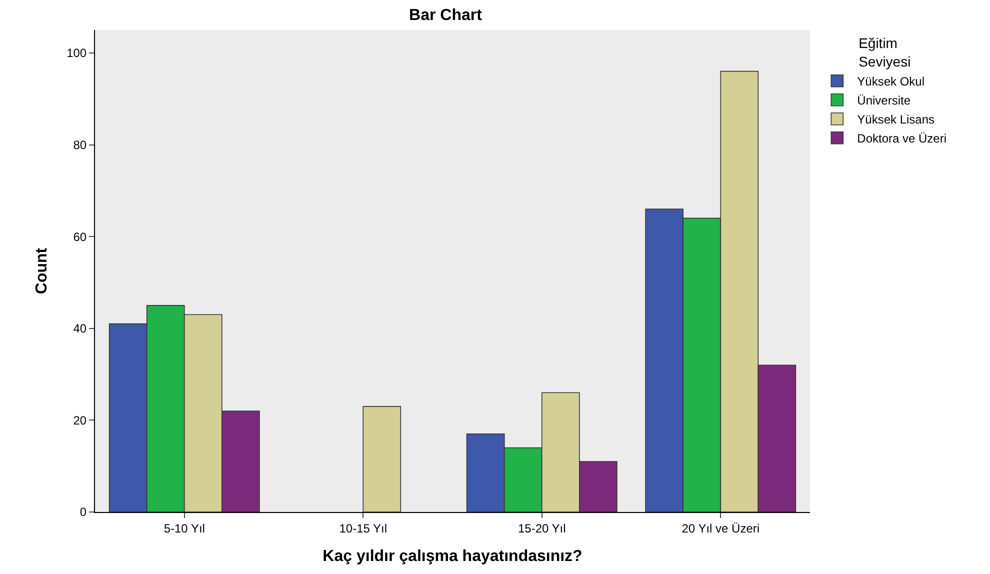 The height and width of the screenshot is (574, 990). Describe the element at coordinates (83, 512) in the screenshot. I see `y-tick-label: 0` at that location.